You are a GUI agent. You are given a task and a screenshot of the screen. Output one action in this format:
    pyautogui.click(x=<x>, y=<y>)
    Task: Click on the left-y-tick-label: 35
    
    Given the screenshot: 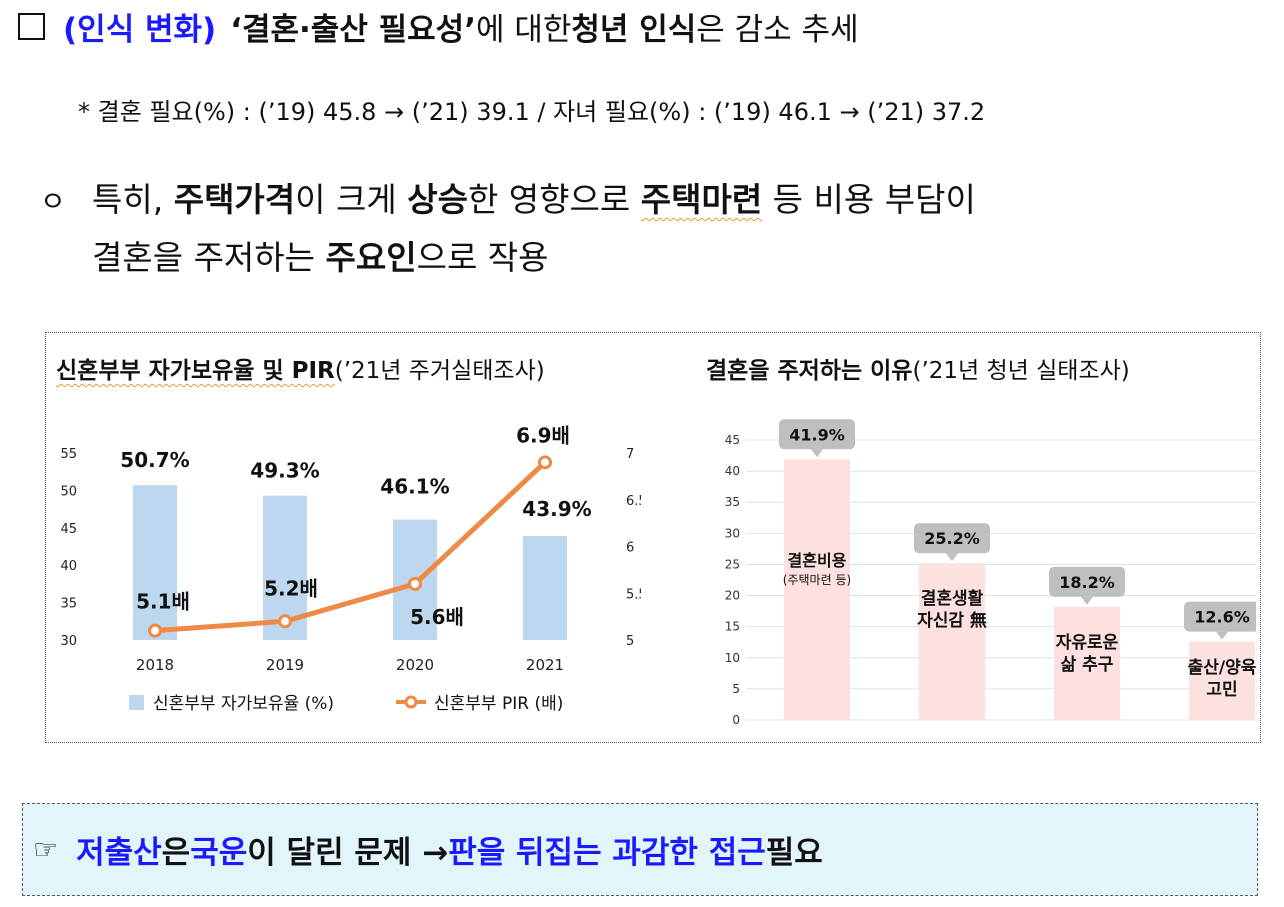 What is the action you would take?
    pyautogui.click(x=68, y=604)
    